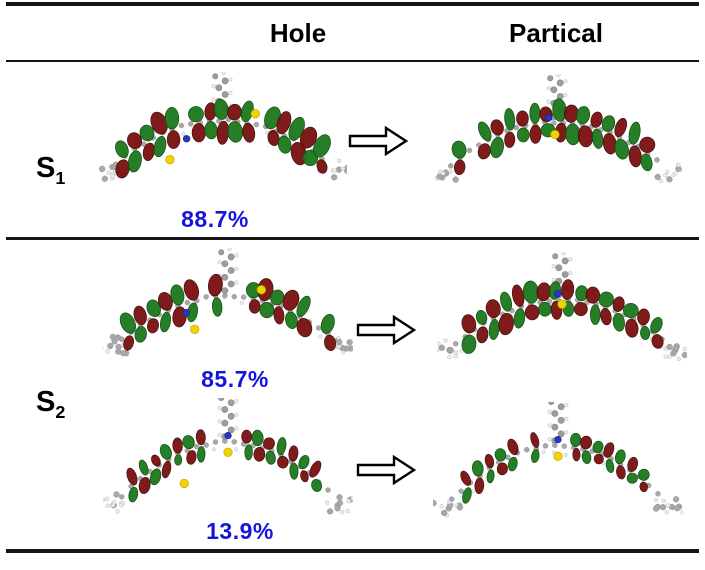 This screenshot has width=705, height=570. Describe the element at coordinates (352, 61) in the screenshot. I see `horizontal-rule-header` at that location.